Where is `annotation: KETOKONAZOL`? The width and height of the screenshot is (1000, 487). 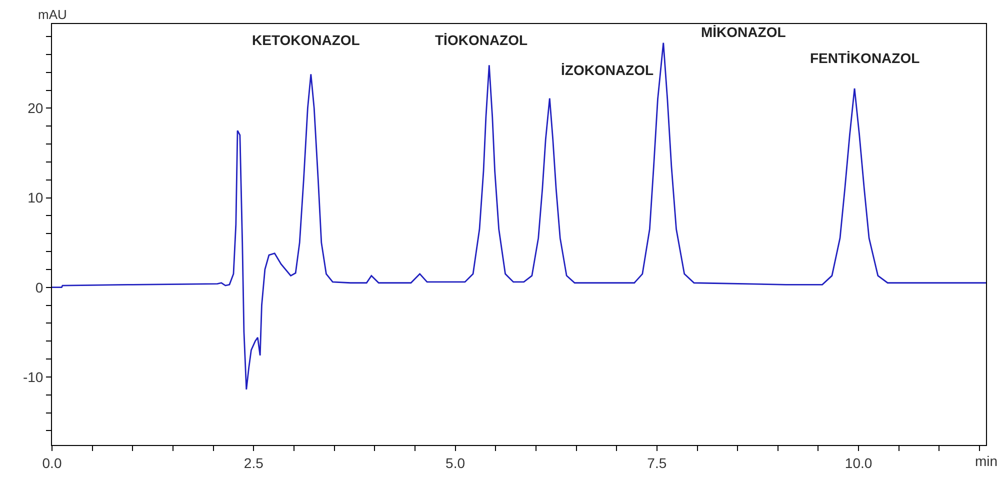
annotation: KETOKONAZOL is located at coordinates (306, 40).